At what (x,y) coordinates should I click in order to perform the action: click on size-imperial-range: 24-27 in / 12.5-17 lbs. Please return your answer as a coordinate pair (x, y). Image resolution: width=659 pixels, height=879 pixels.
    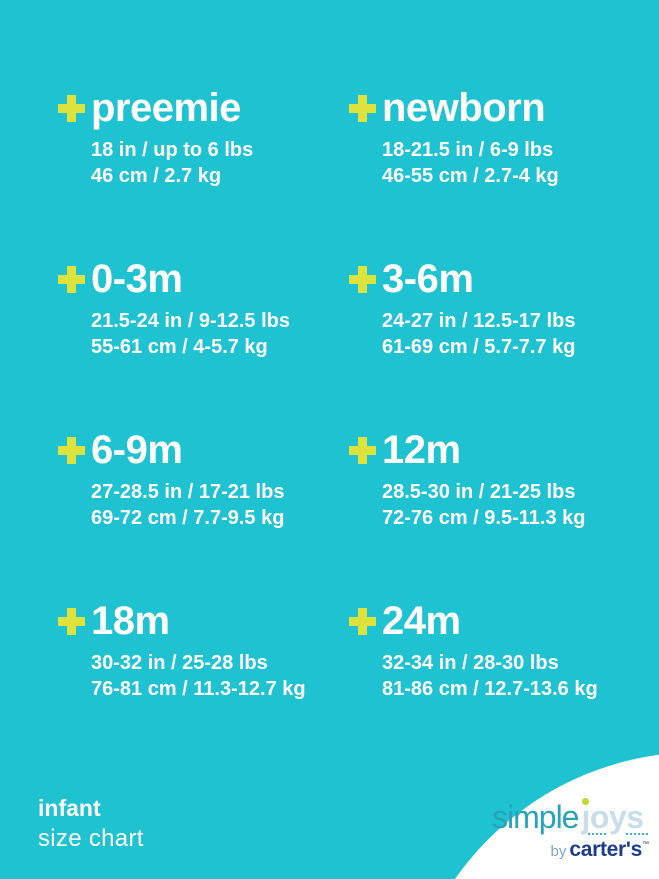
    Looking at the image, I should click on (479, 321).